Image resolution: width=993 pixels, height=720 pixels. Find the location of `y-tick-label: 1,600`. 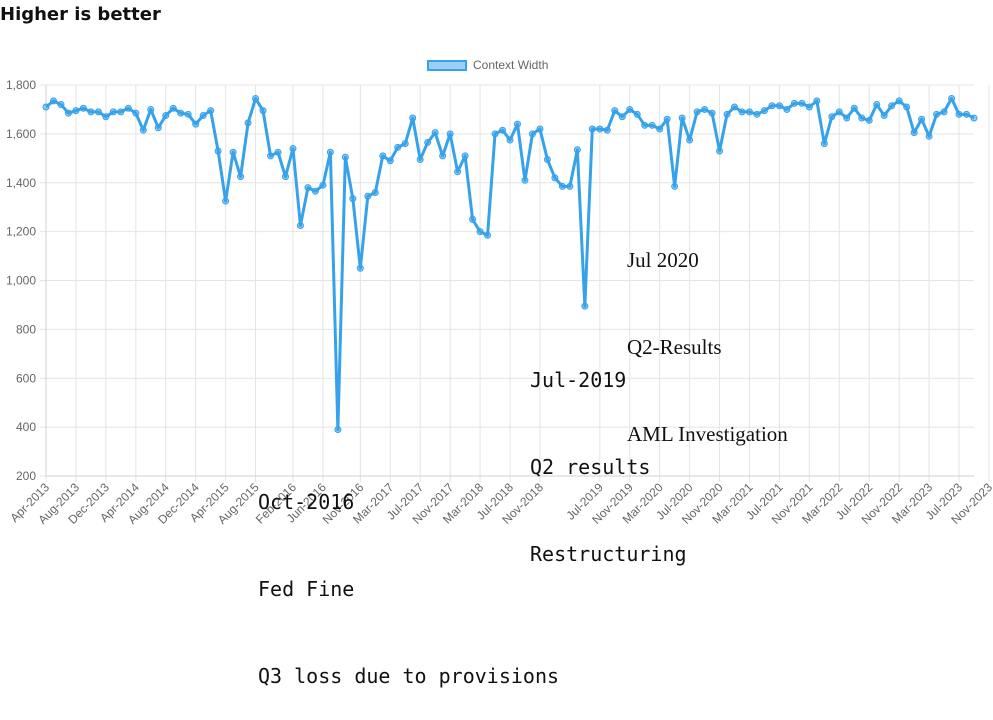

y-tick-label: 1,600 is located at coordinates (21, 134).